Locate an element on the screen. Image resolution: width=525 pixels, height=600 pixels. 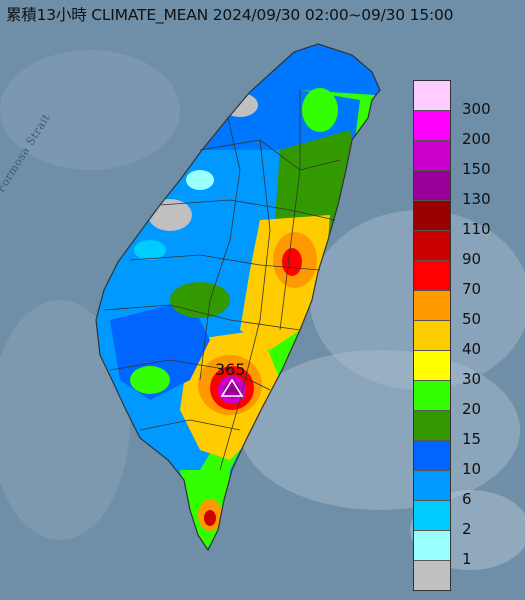
legend-label: 20 is located at coordinates (472, 409).